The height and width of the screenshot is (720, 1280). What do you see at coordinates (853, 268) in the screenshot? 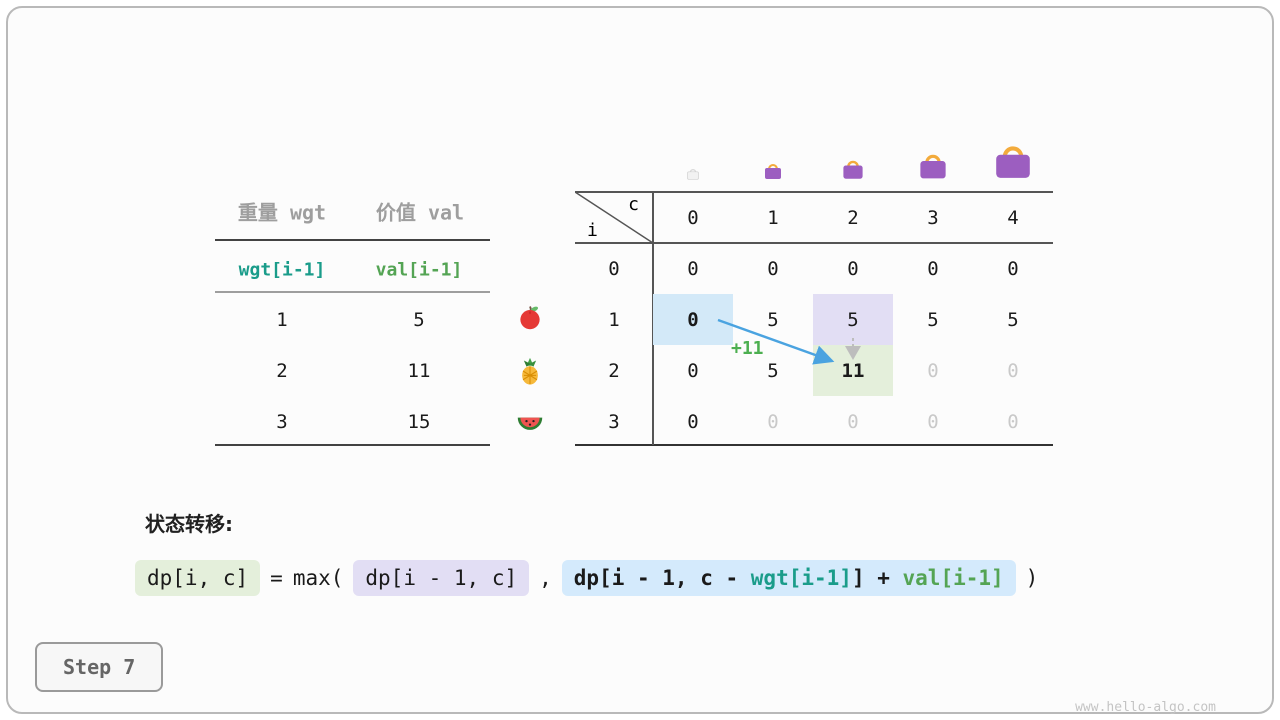
I see `dp-cell-0-2: 0` at bounding box center [853, 268].